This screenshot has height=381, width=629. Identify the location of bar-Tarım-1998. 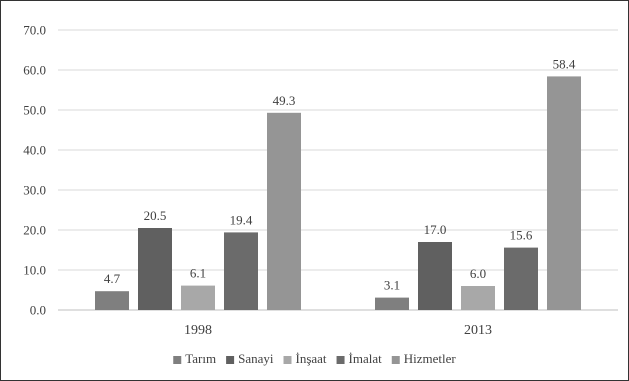
(112, 300).